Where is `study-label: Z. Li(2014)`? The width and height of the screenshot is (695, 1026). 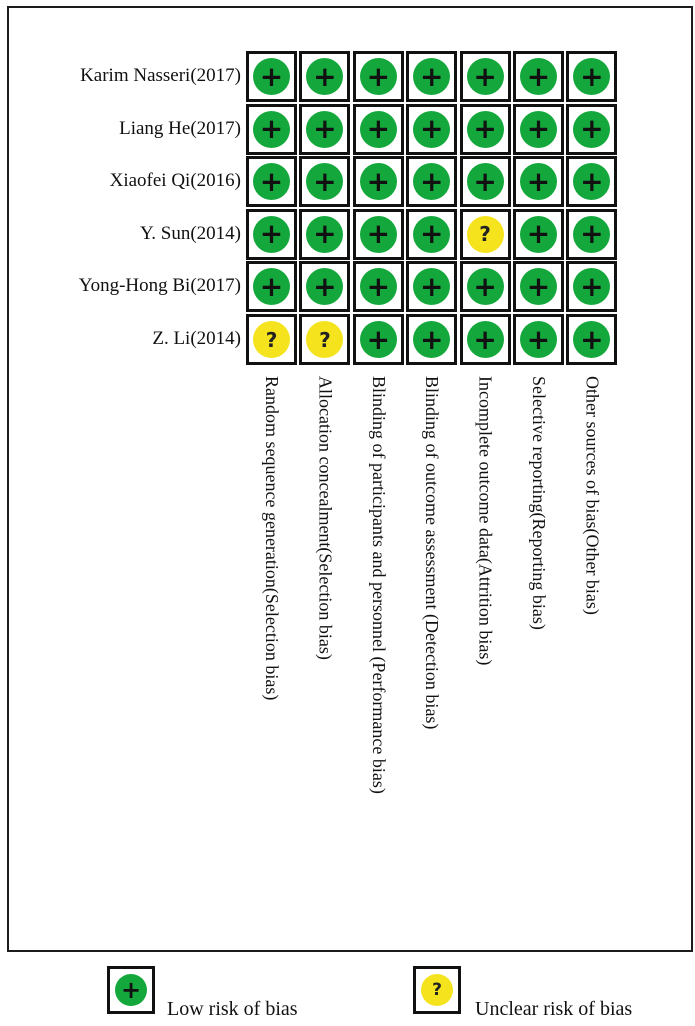 study-label: Z. Li(2014) is located at coordinates (196, 338).